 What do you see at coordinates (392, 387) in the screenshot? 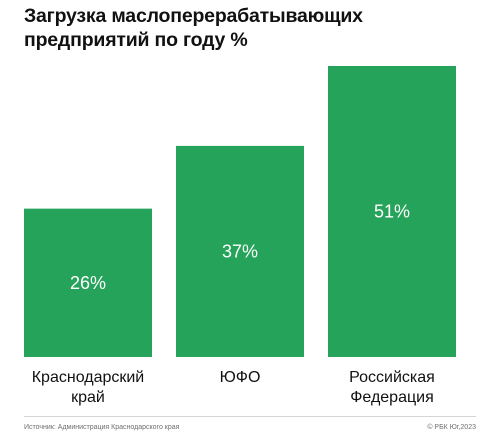
I see `category-label: Российская Федерация` at bounding box center [392, 387].